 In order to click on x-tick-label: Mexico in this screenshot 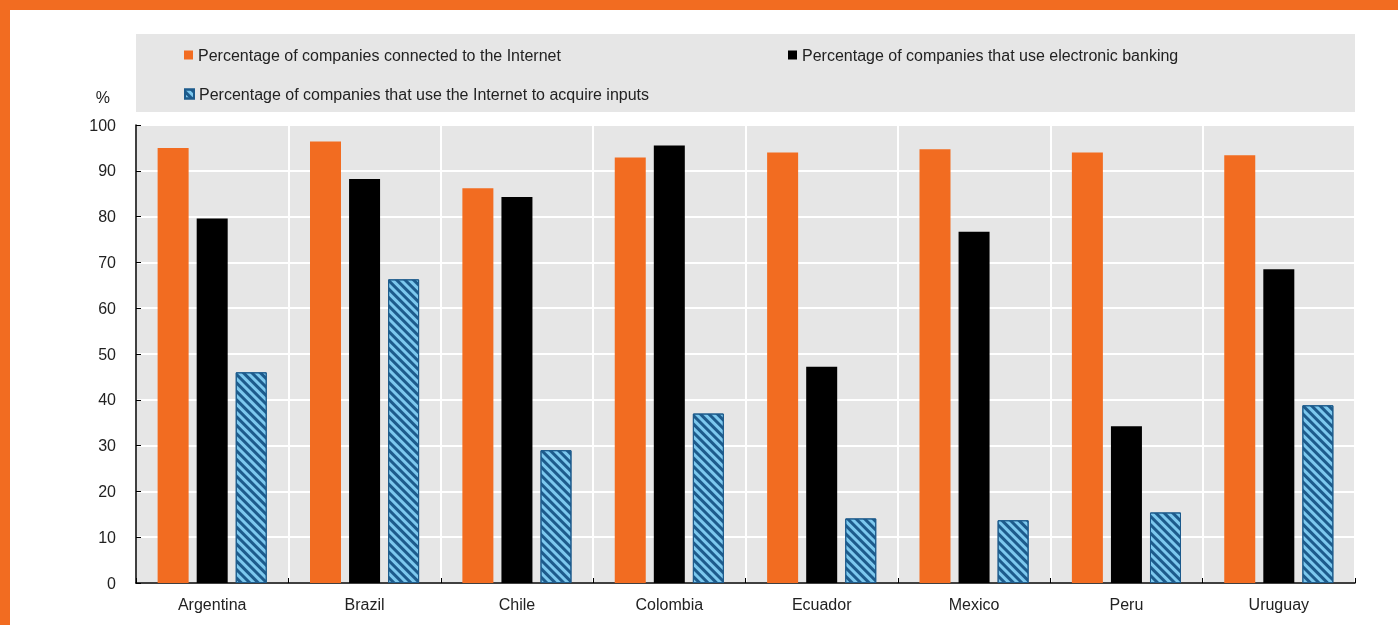, I will do `click(974, 604)`.